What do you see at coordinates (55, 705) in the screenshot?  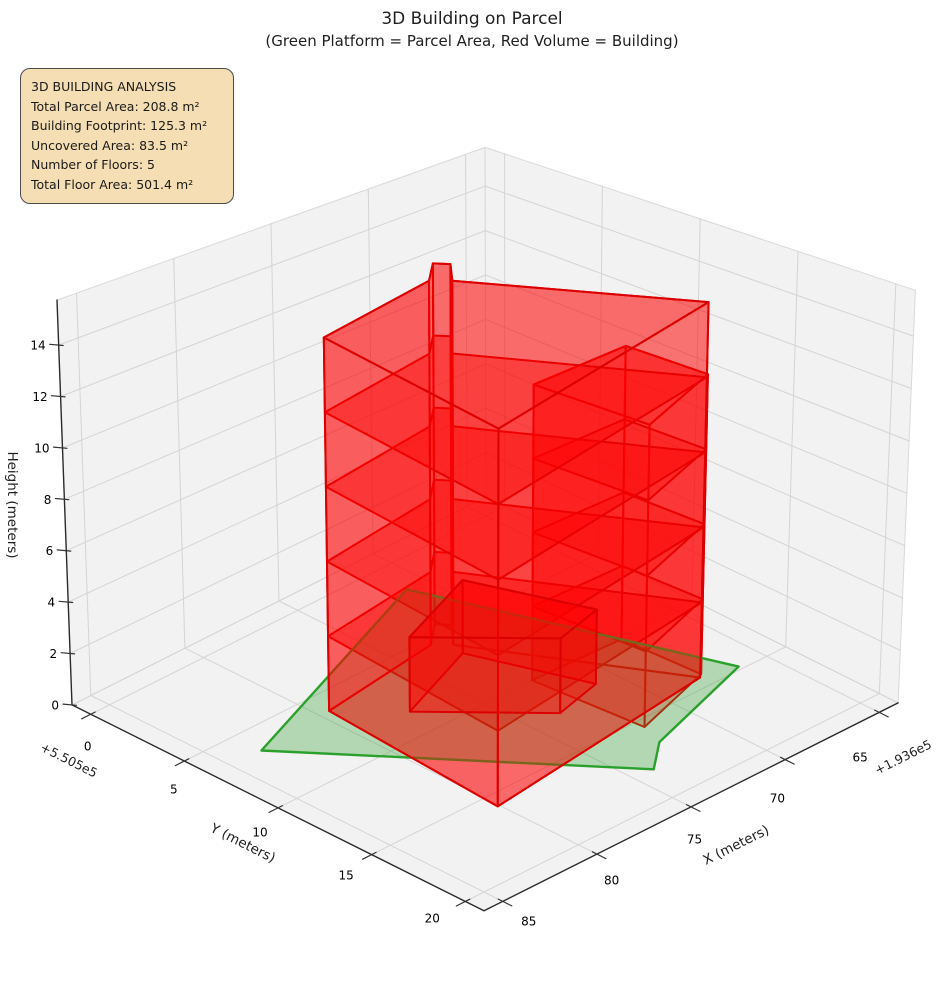 I see `z-tick-label: 0` at bounding box center [55, 705].